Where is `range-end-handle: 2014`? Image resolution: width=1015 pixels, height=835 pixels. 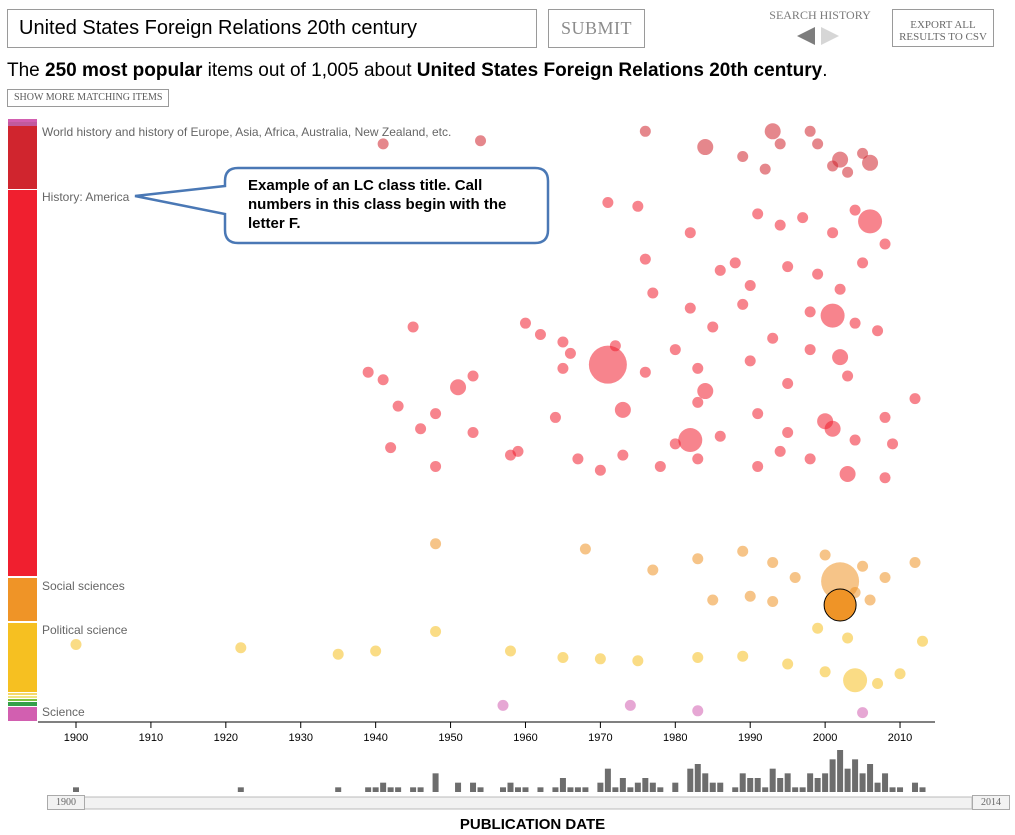 range-end-handle: 2014 is located at coordinates (991, 802).